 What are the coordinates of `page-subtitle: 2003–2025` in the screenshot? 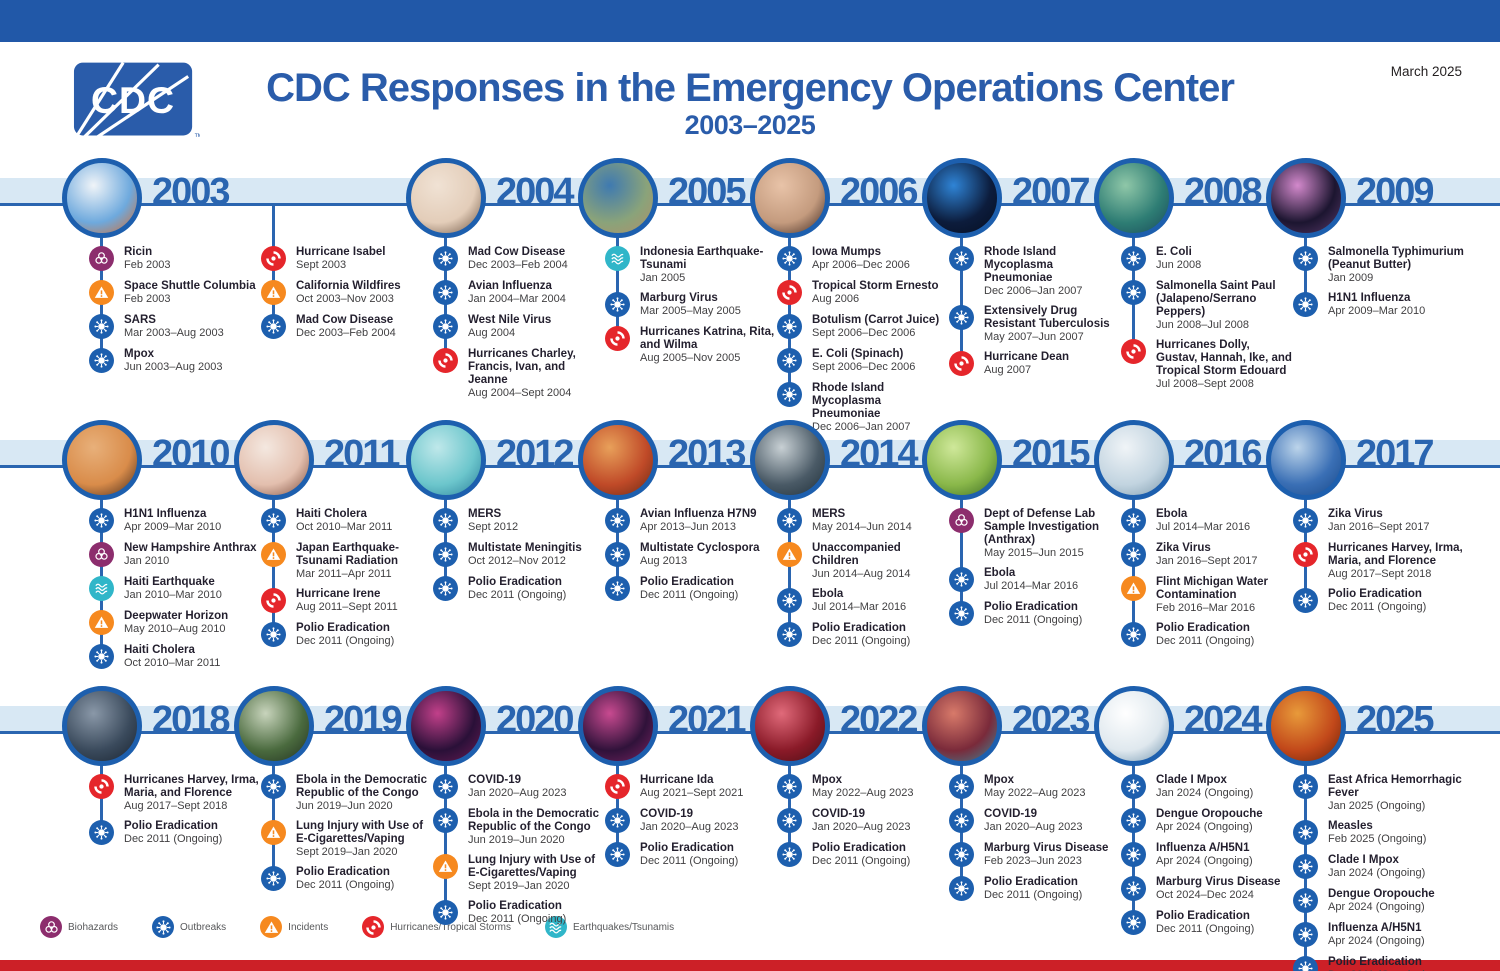 It's located at (750, 125).